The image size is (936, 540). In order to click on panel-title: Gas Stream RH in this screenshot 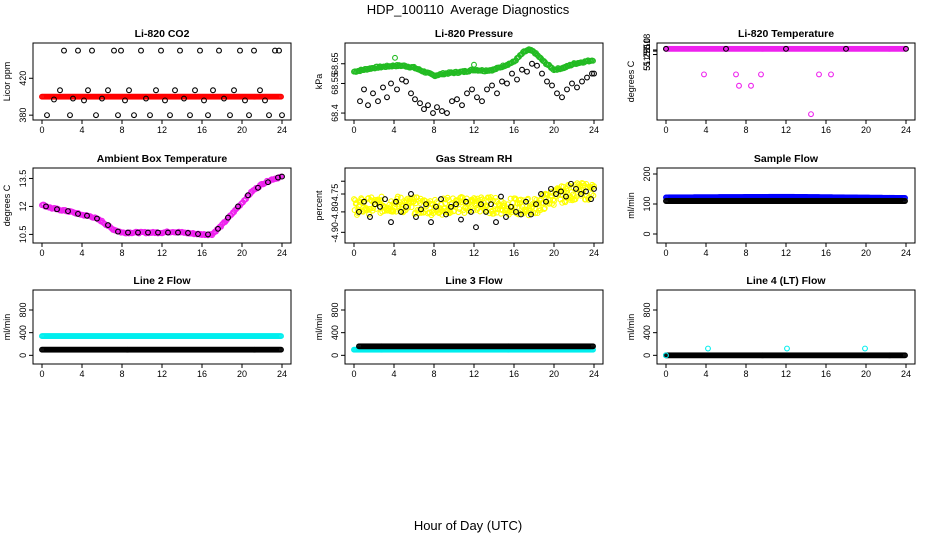, I will do `click(474, 159)`.